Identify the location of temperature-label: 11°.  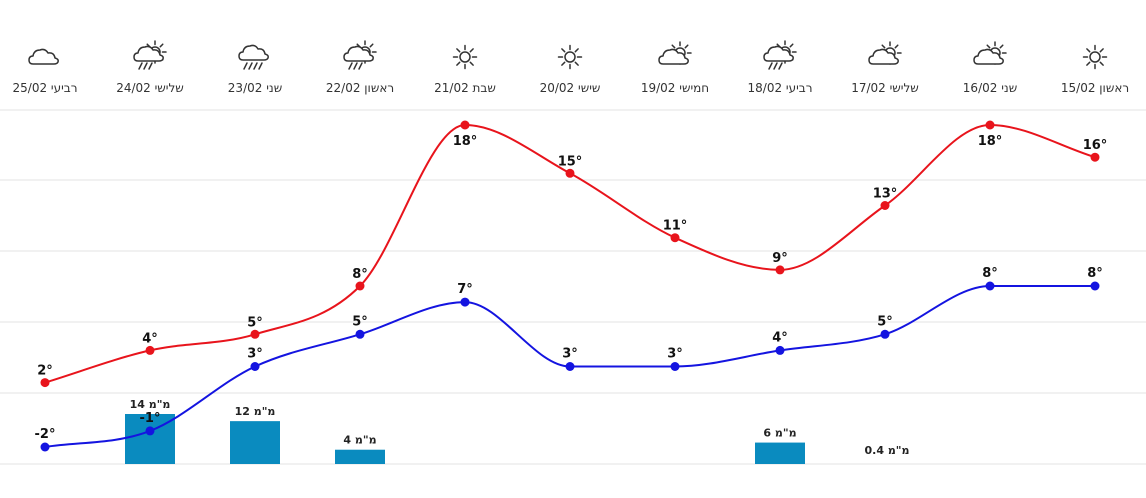
(675, 226).